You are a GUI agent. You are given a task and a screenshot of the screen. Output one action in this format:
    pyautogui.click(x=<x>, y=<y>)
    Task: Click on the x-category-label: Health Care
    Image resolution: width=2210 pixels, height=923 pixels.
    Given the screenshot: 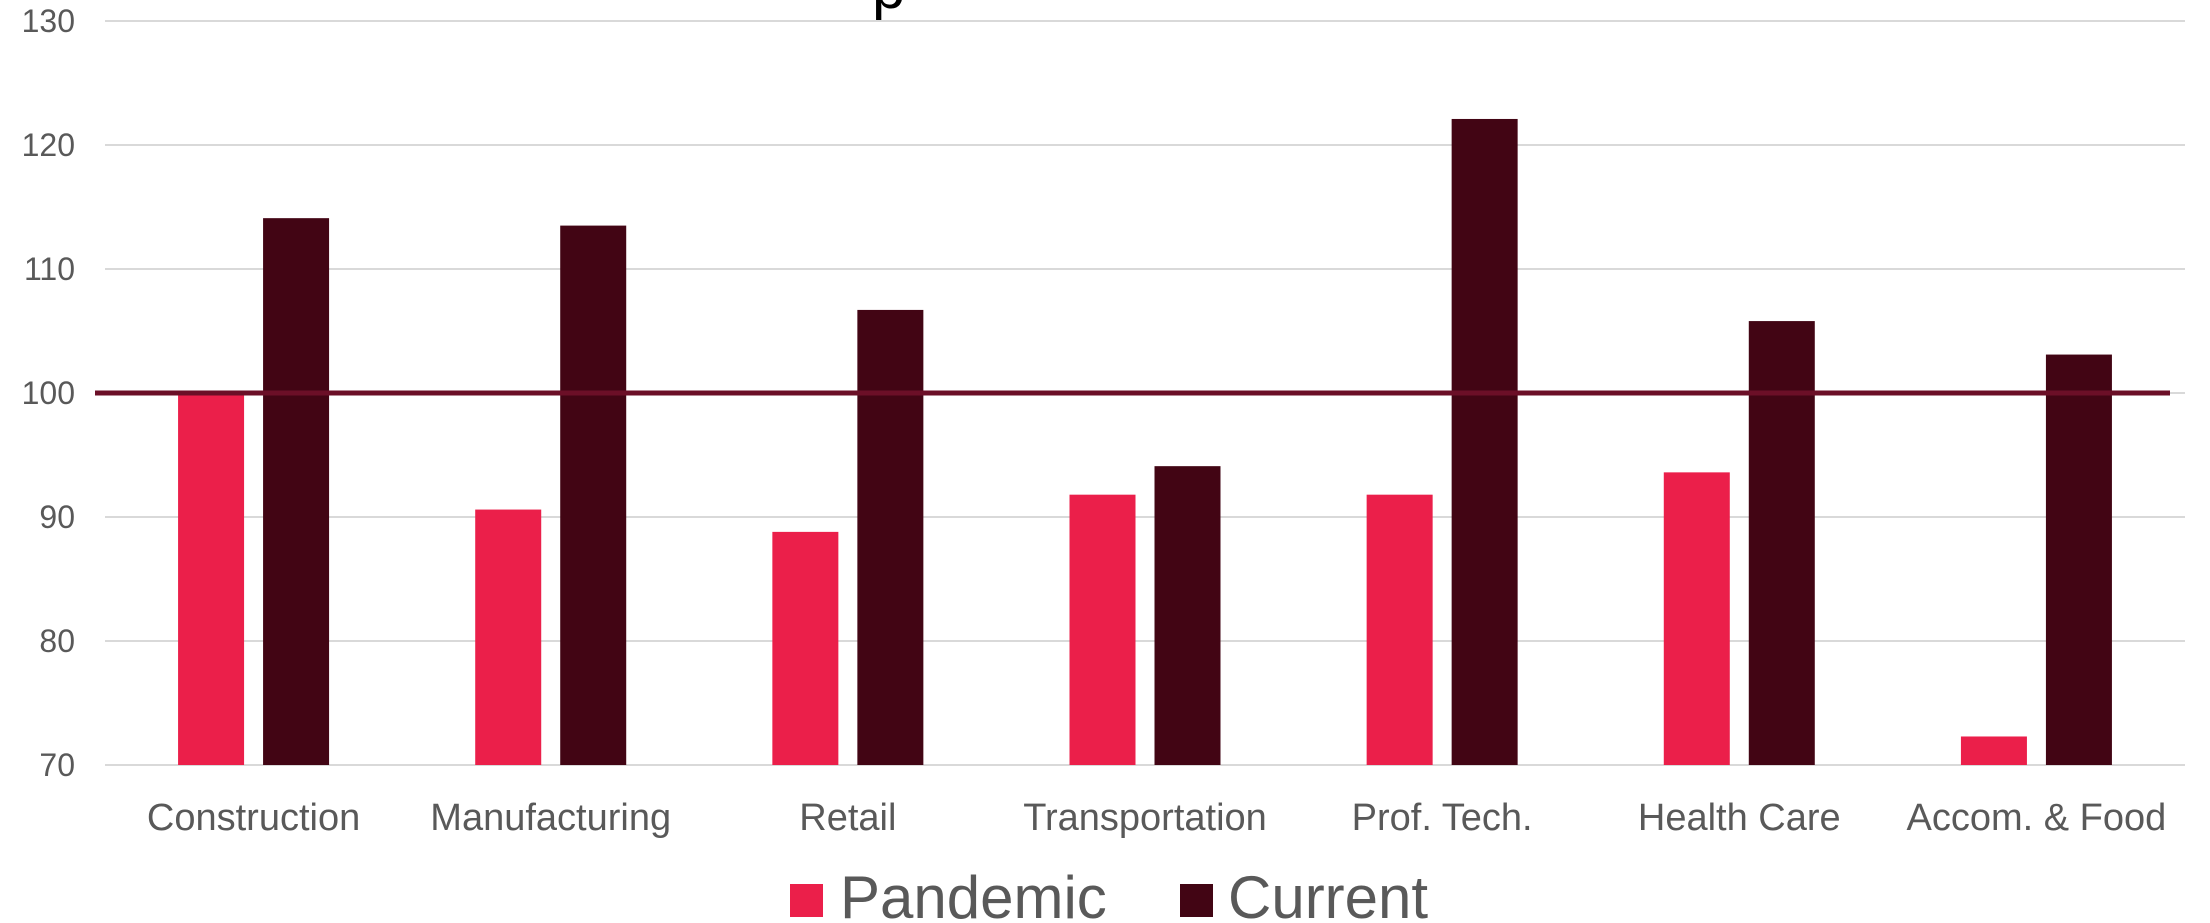 What is the action you would take?
    pyautogui.click(x=1739, y=818)
    